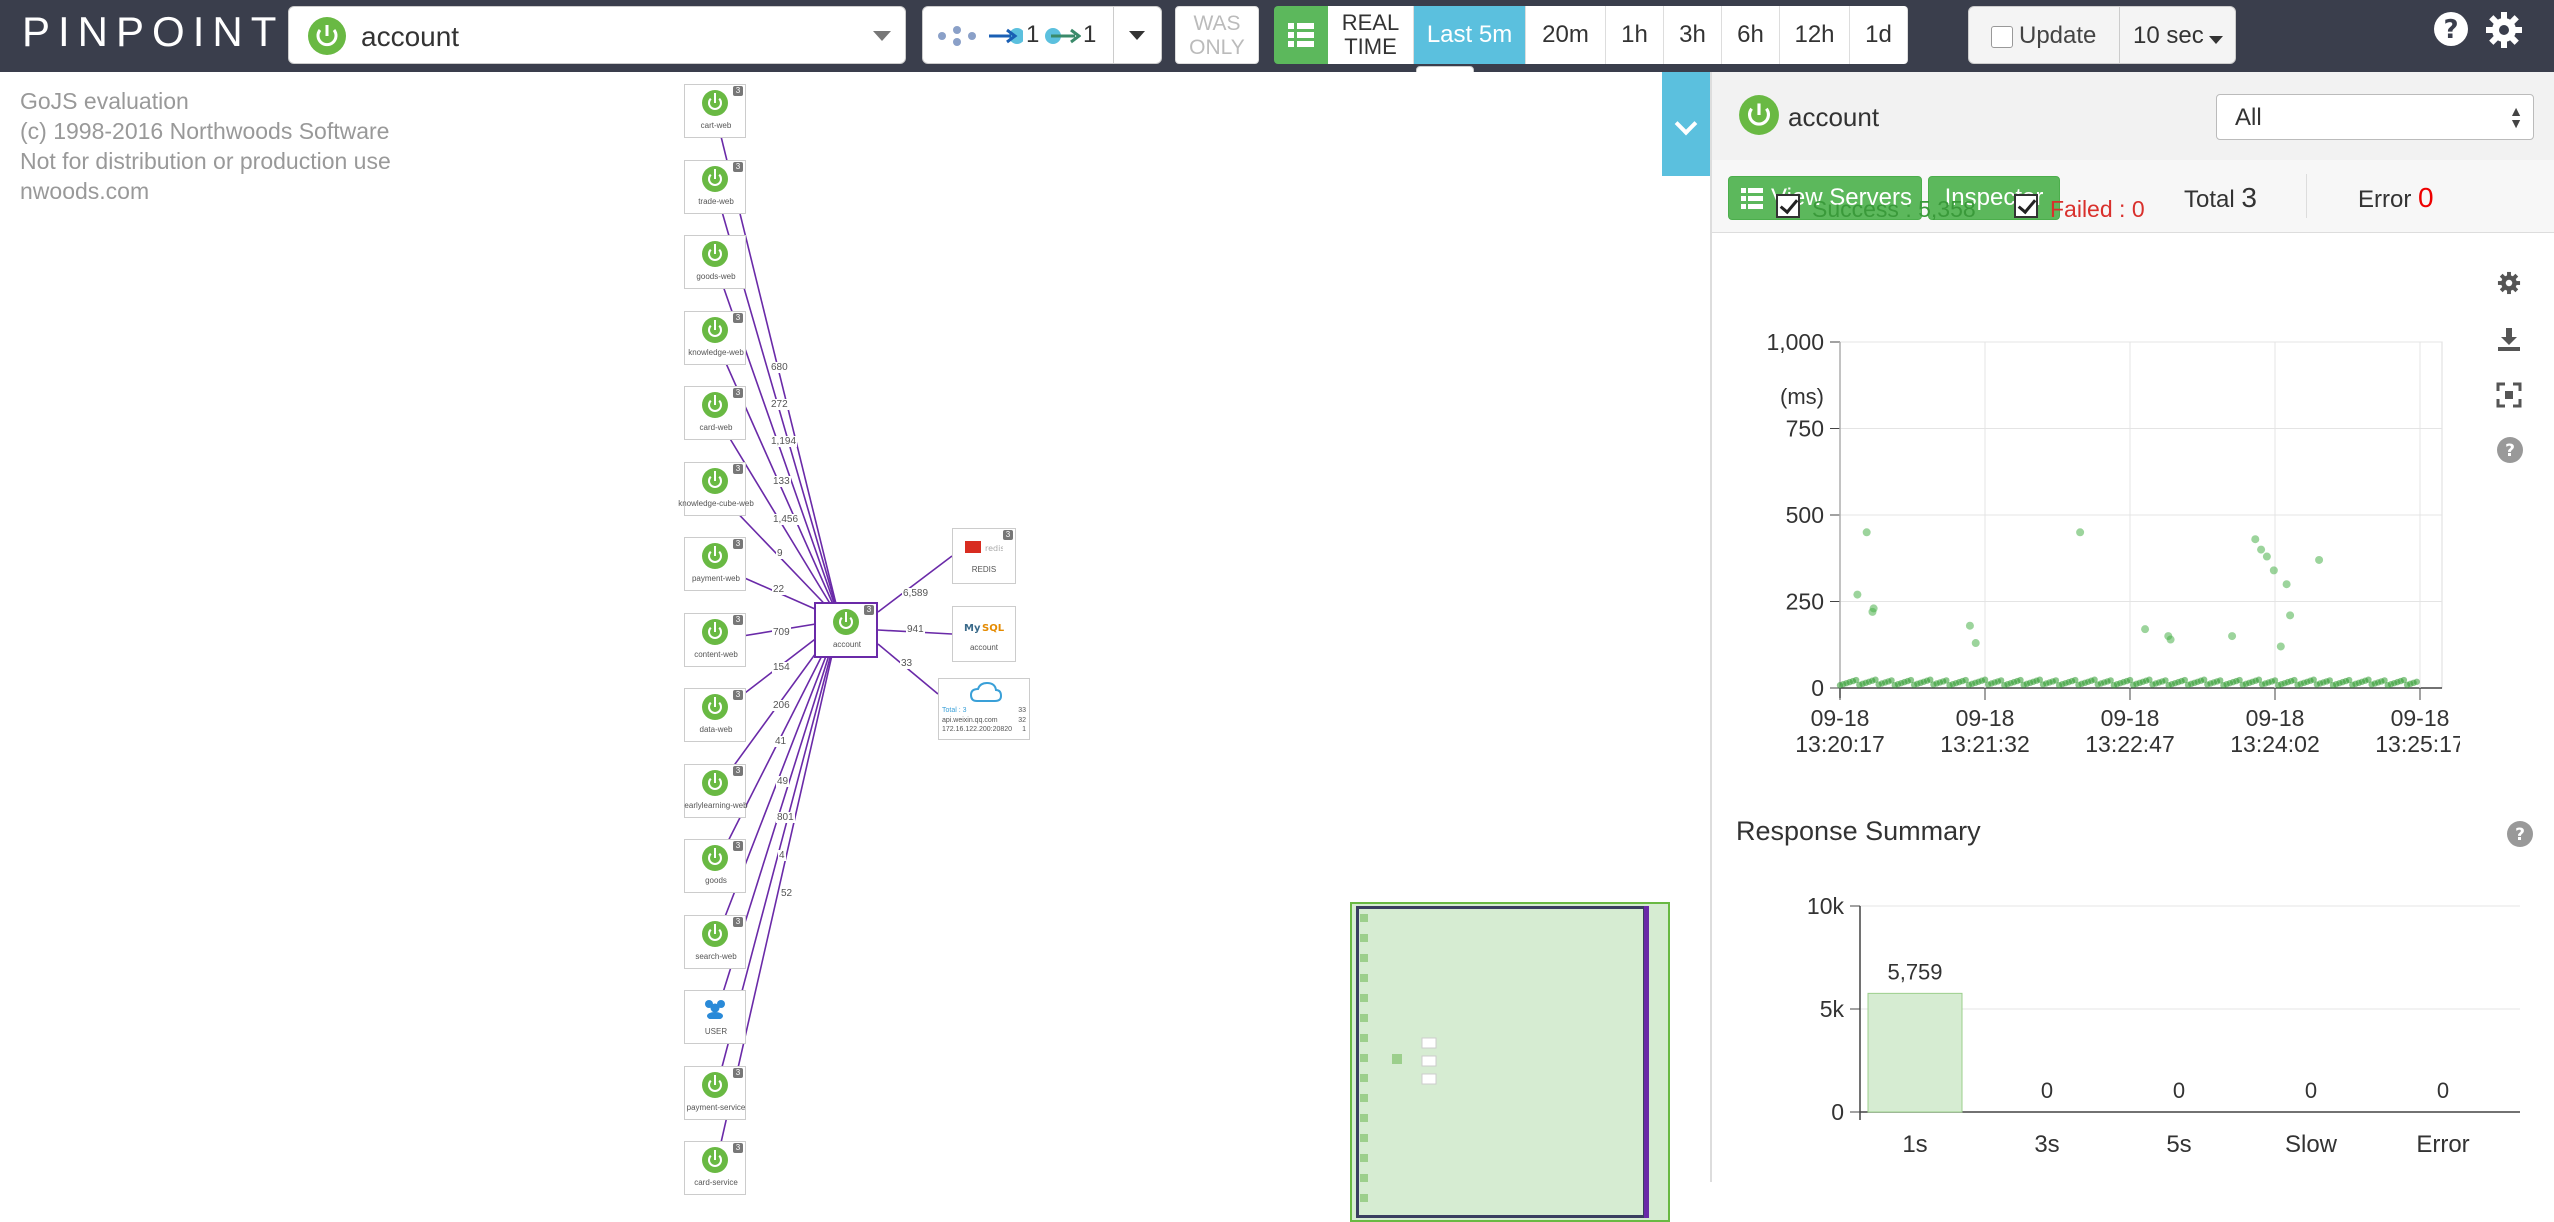 Image resolution: width=2554 pixels, height=1222 pixels. Describe the element at coordinates (2504, 30) in the screenshot. I see `gear-icon` at that location.